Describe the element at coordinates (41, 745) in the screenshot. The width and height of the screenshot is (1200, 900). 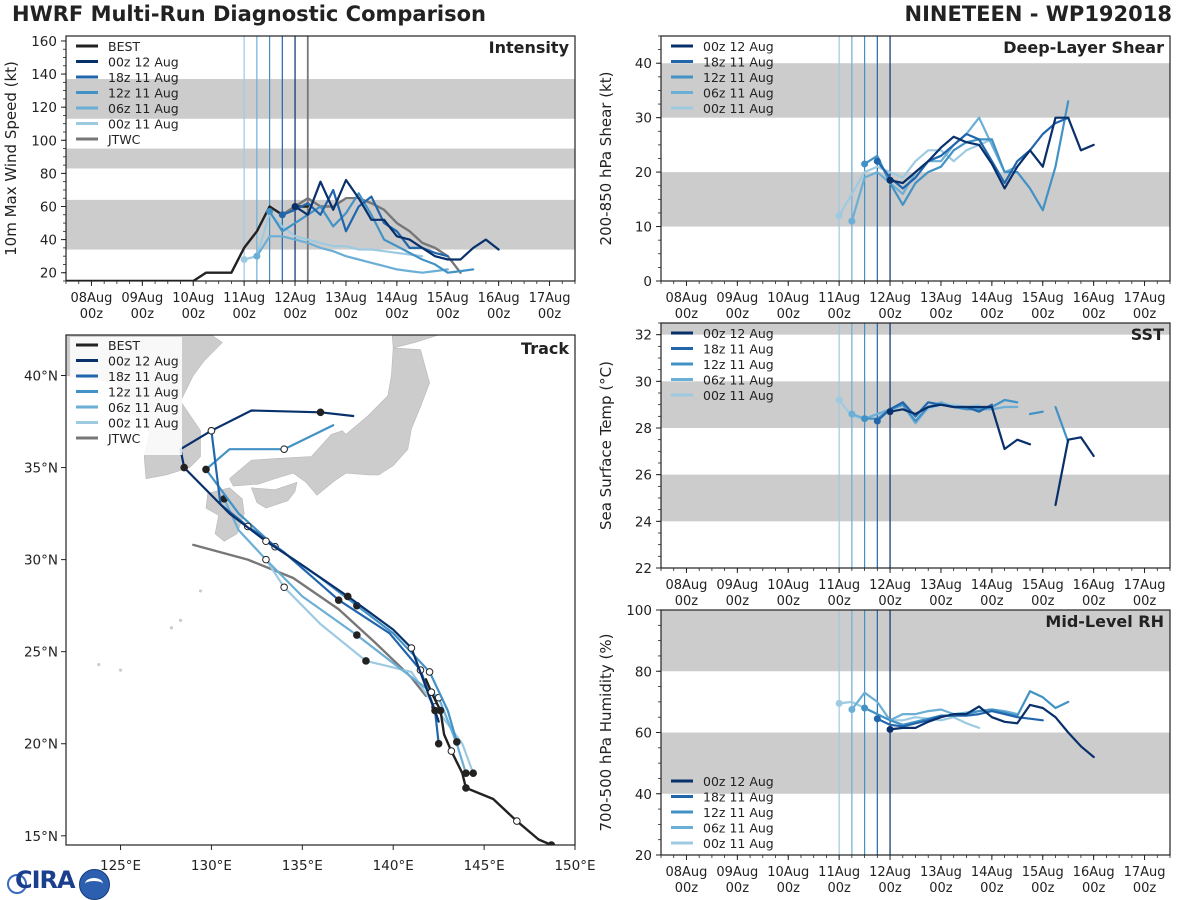
I see `track-ytick-label-1: 20°N` at that location.